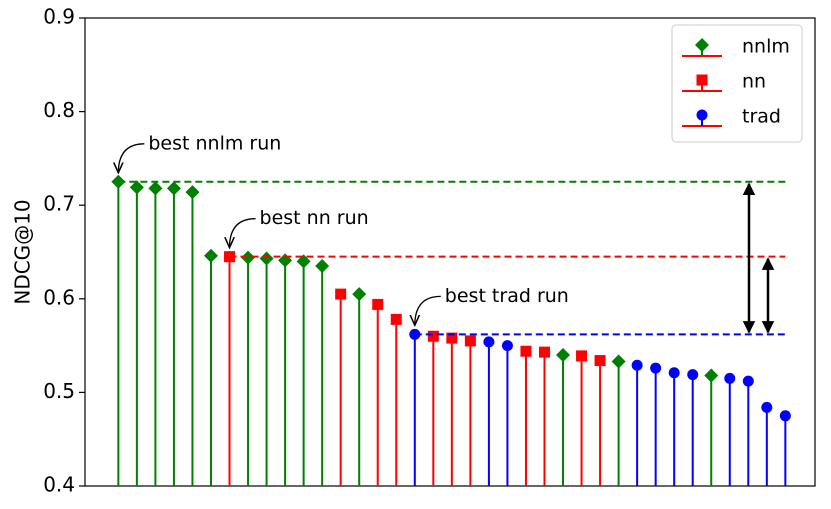 The width and height of the screenshot is (831, 509). I want to click on y-tick-label: 0.5, so click(59, 391).